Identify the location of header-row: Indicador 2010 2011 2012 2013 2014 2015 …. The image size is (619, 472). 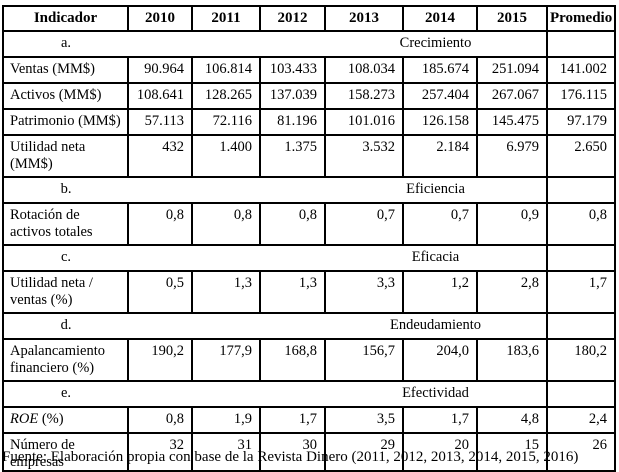
(309, 18).